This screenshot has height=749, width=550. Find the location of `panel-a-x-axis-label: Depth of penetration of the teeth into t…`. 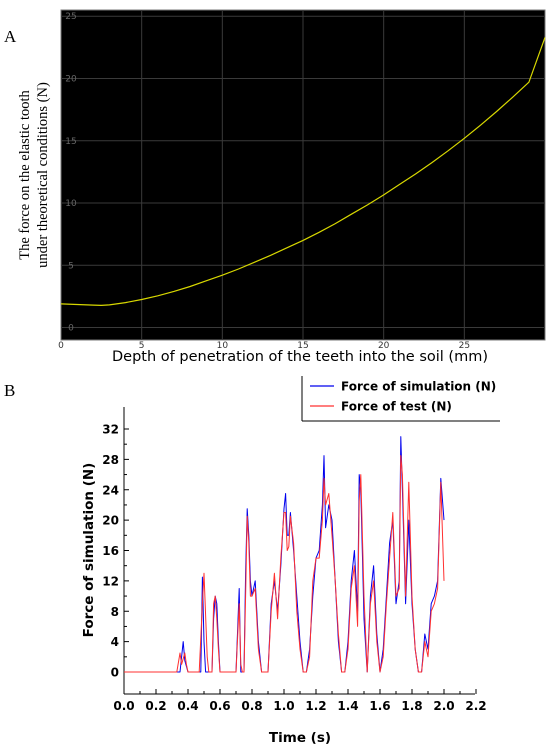

panel-a-x-axis-label: Depth of penetration of the teeth into t… is located at coordinates (300, 357).